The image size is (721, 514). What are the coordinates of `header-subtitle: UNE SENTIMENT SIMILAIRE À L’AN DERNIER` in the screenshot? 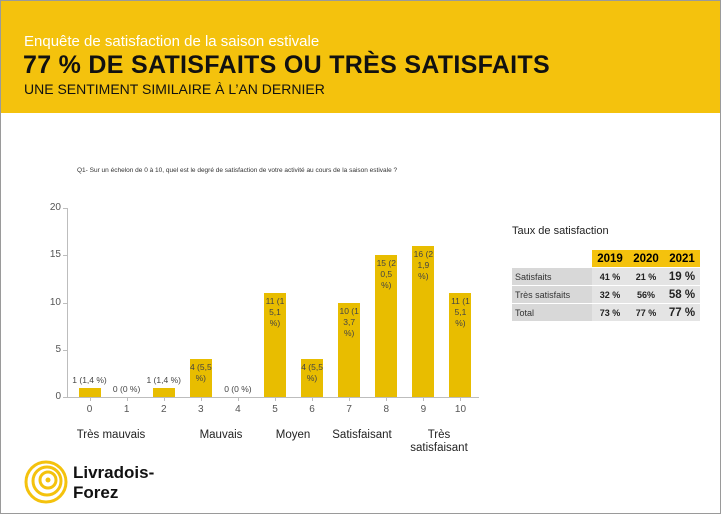 It's located at (174, 89).